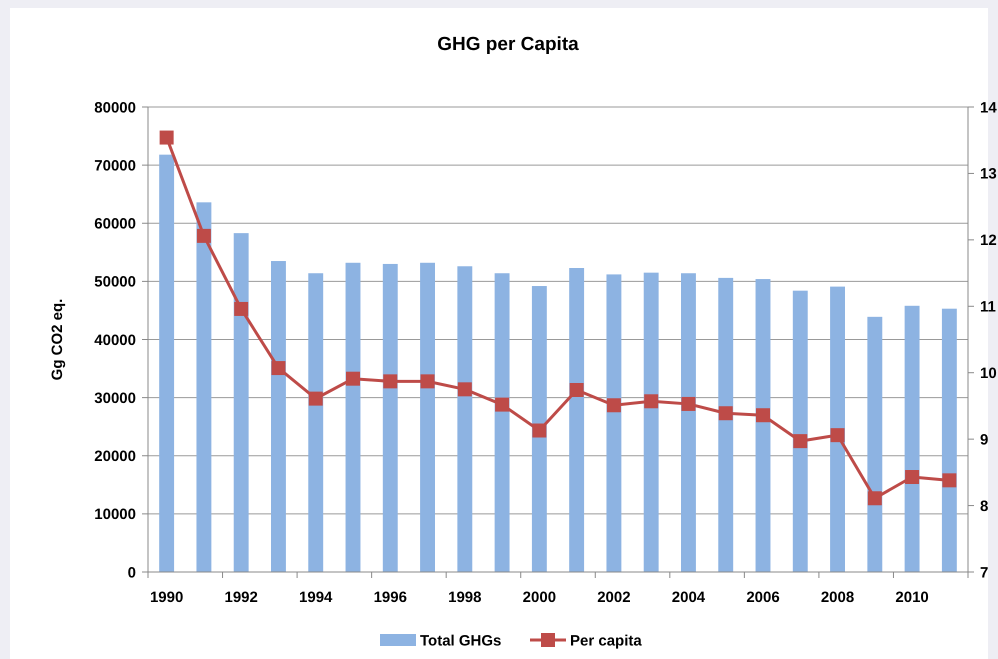  What do you see at coordinates (984, 506) in the screenshot?
I see `y2-tick-label: 8` at bounding box center [984, 506].